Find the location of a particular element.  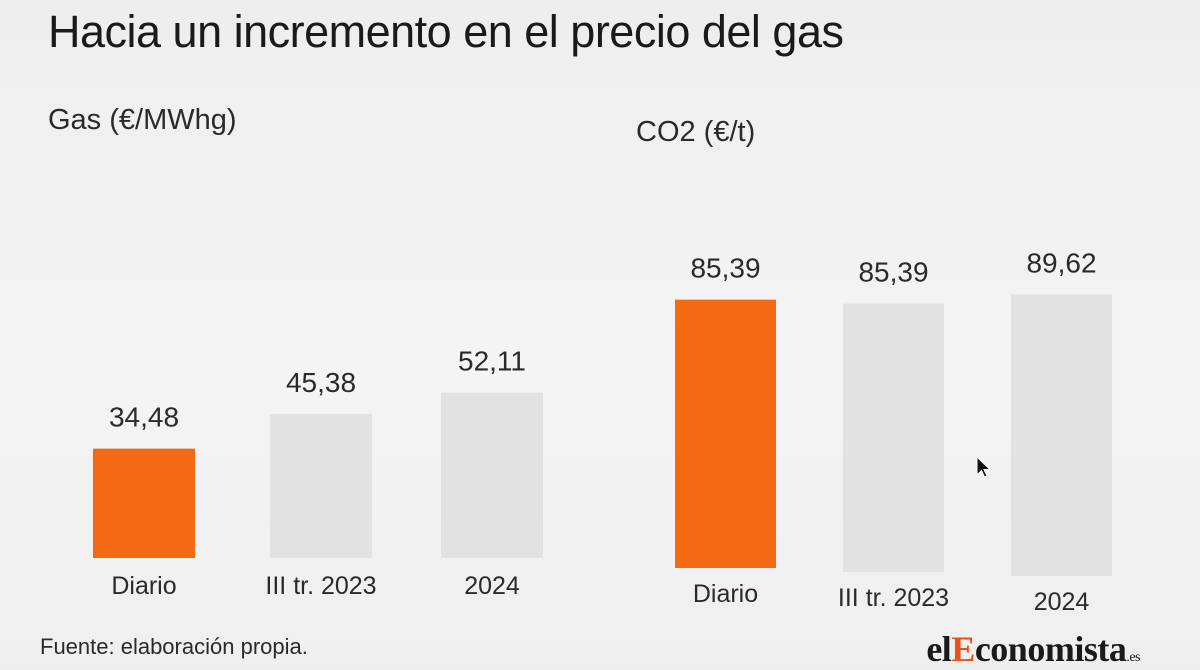

logo-prefix: el is located at coordinates (939, 649).